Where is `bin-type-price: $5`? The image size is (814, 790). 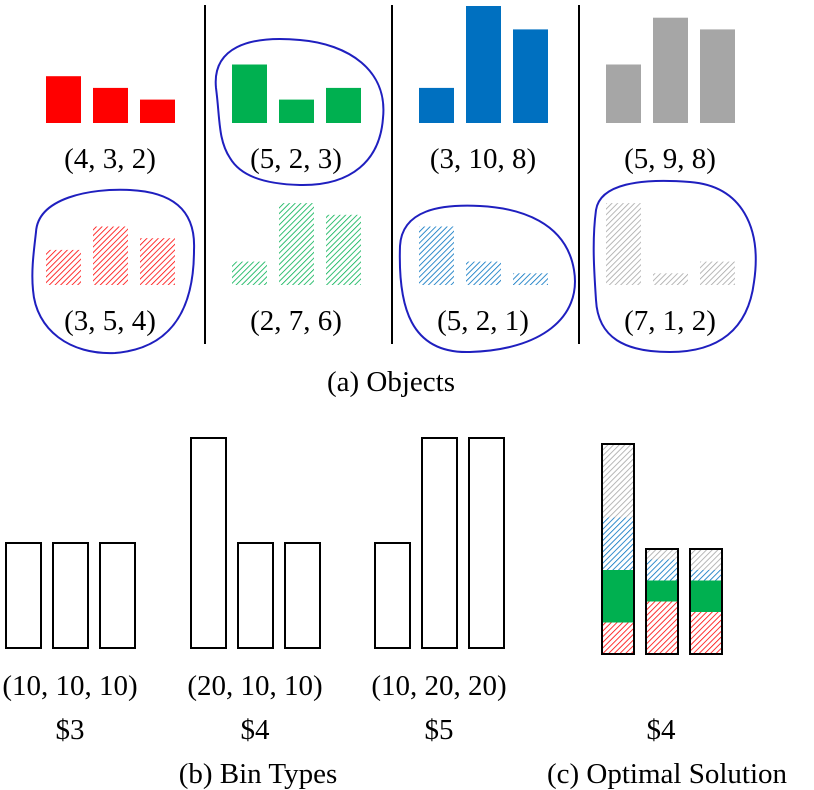
bin-type-price: $5 is located at coordinates (439, 730).